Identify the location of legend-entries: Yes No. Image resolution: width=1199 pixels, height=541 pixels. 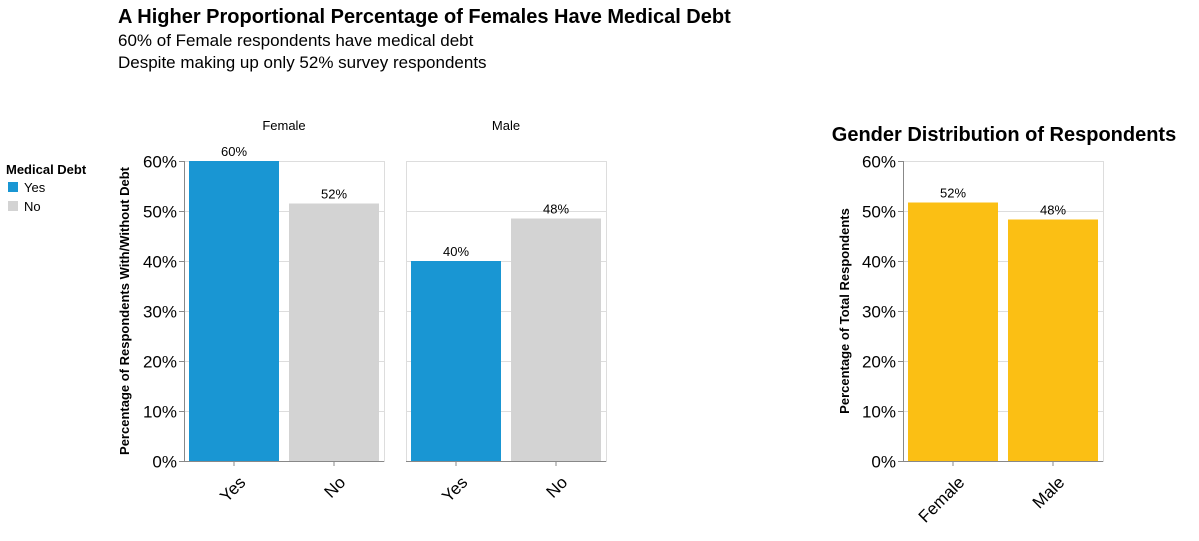
(27, 197).